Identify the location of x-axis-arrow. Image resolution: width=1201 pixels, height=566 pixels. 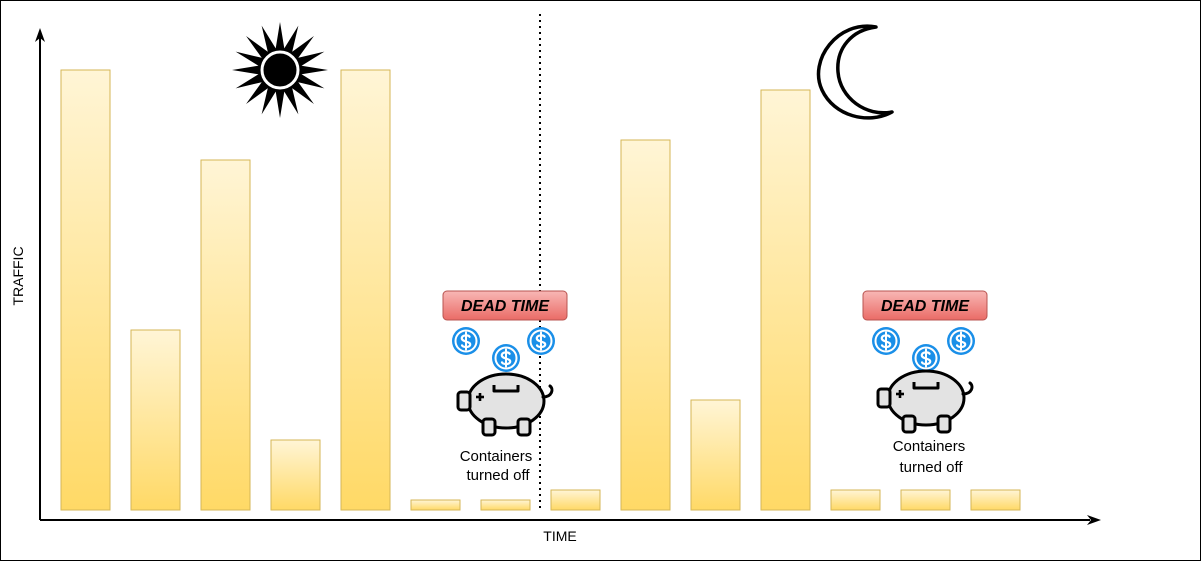
(1094, 520).